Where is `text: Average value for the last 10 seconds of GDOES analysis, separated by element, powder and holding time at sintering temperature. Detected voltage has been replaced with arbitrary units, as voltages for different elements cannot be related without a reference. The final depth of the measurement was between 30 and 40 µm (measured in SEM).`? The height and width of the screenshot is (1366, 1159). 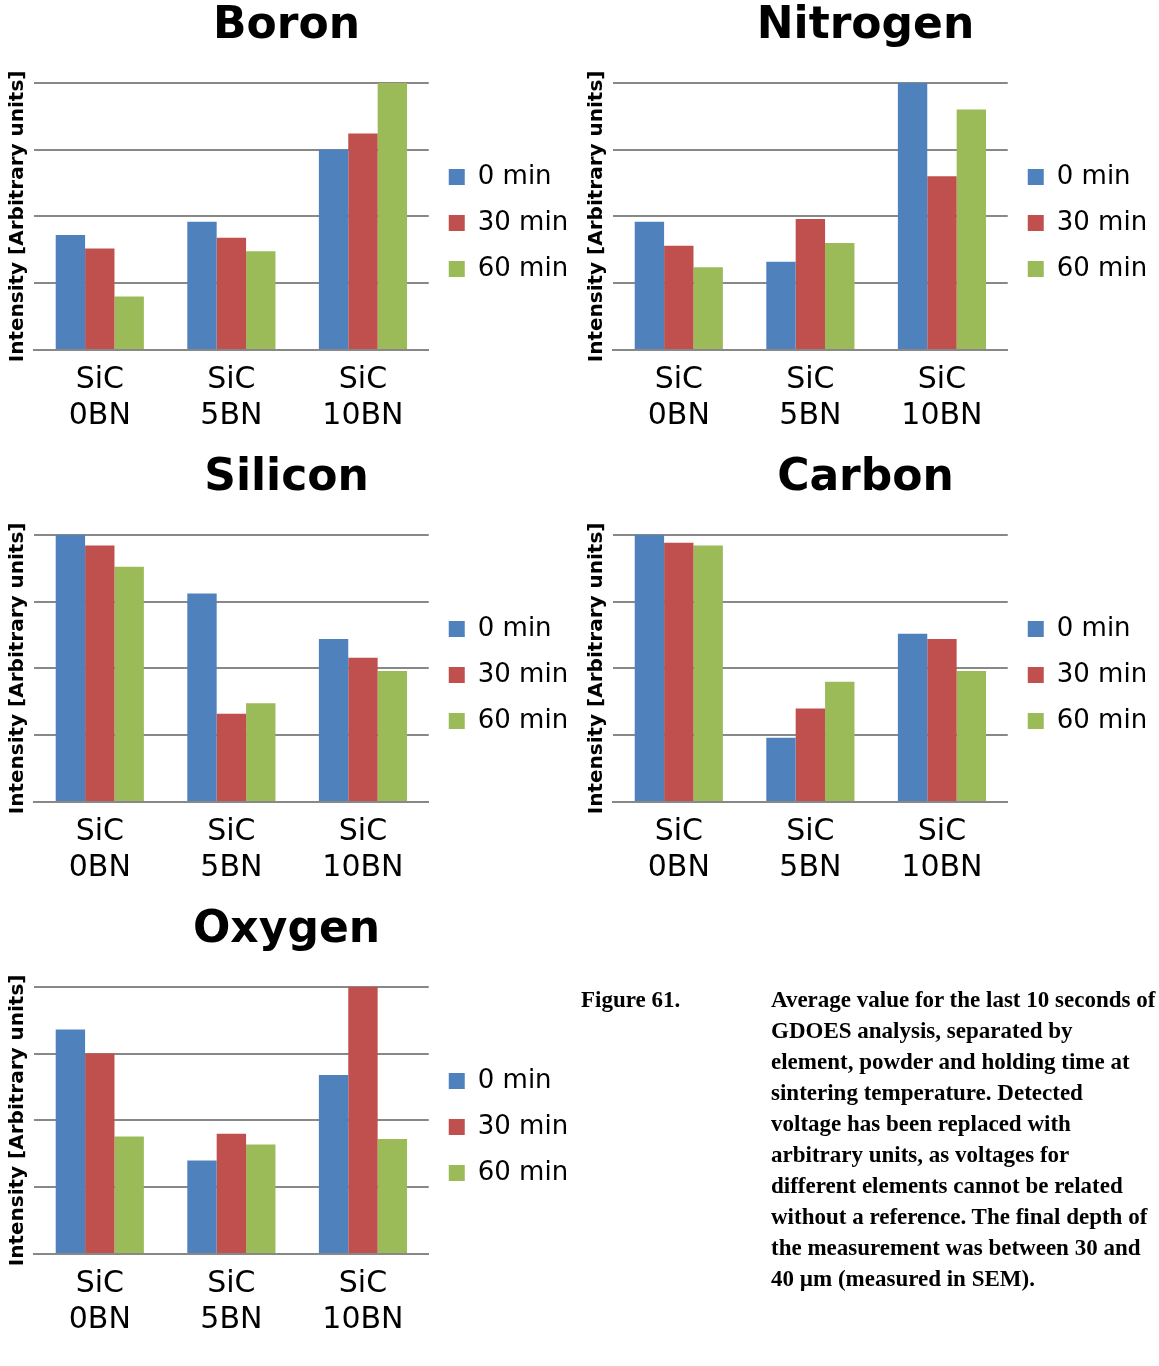
text: Average value for the last 10 seconds of GDOES analysis, separated by element, powder and holding time at sintering temperature. Detected voltage has been replaced with arbitrary units, as voltages for different elements cannot be related without a reference. The final depth of the measurement was between 30 and 40 µm (measured in SEM). is located at coordinates (963, 1139).